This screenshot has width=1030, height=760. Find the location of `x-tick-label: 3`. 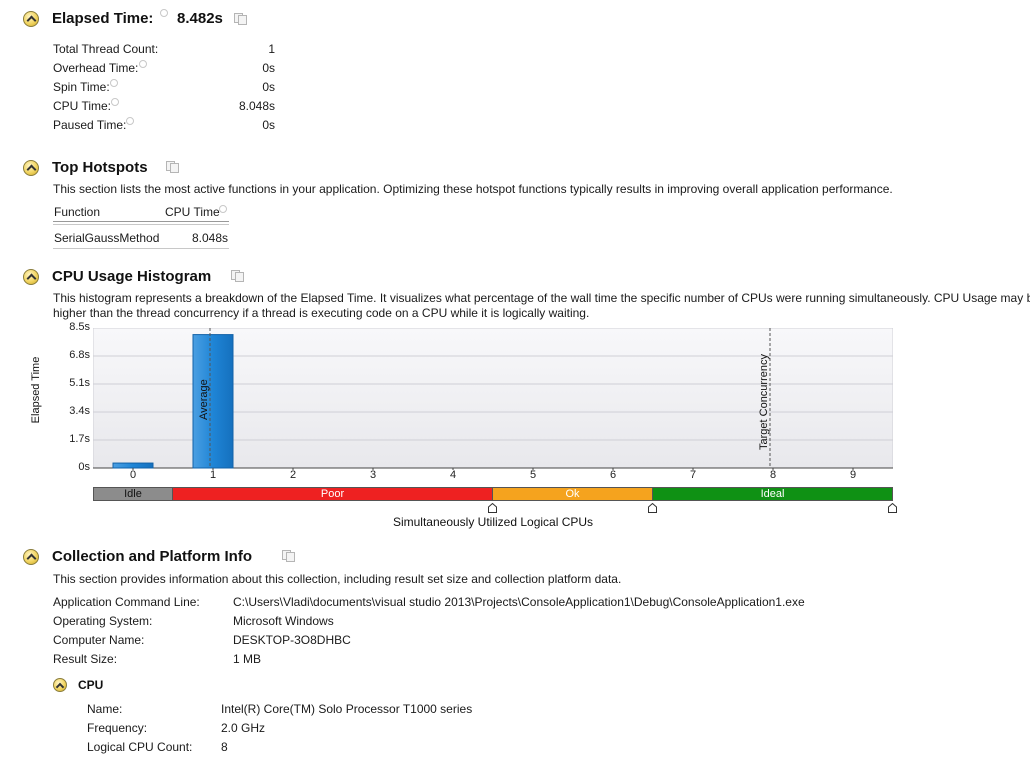

x-tick-label: 3 is located at coordinates (373, 475).